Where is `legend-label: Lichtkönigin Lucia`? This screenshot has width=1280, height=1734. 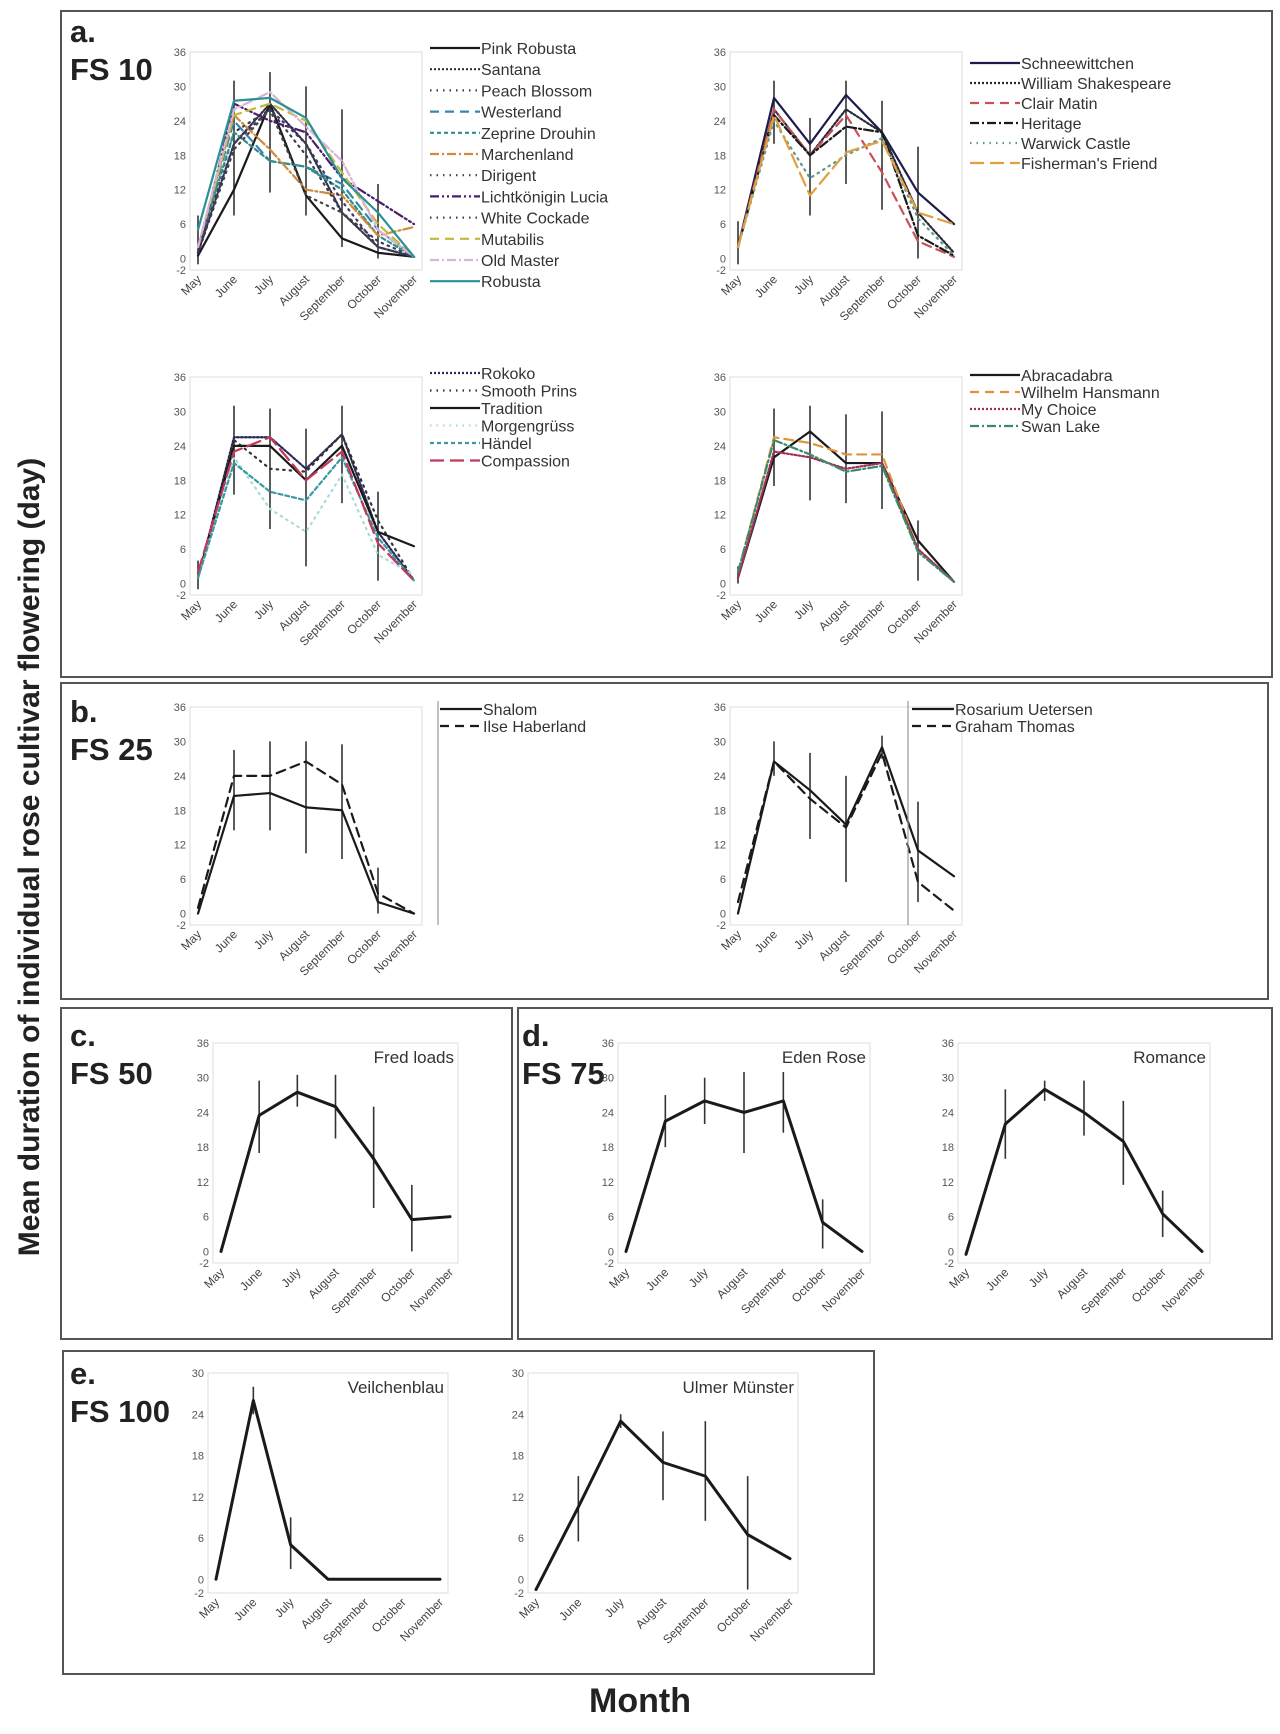 legend-label: Lichtkönigin Lucia is located at coordinates (544, 197).